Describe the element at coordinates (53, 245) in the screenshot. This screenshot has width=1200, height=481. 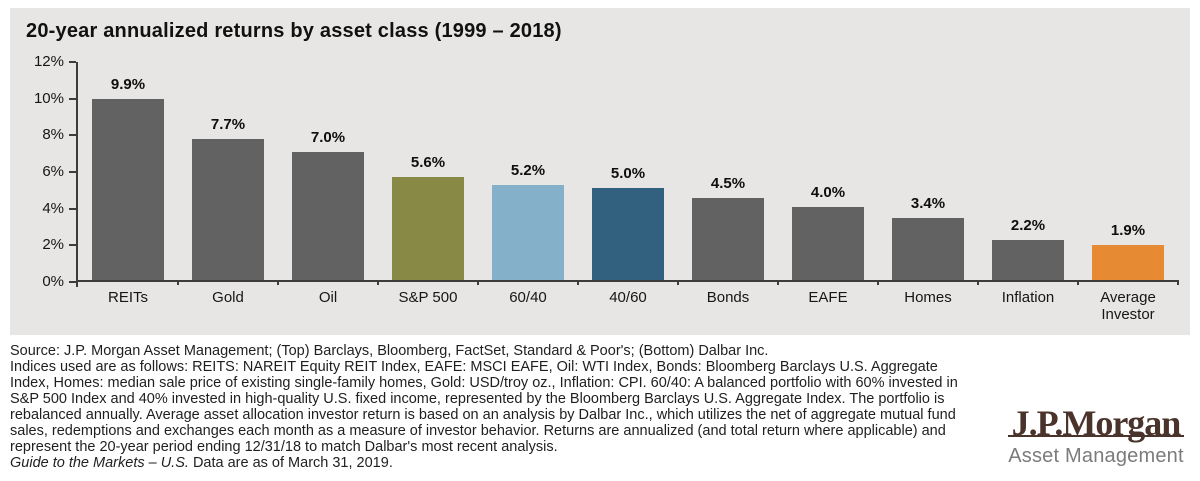
I see `y-tick-label: 2%` at that location.